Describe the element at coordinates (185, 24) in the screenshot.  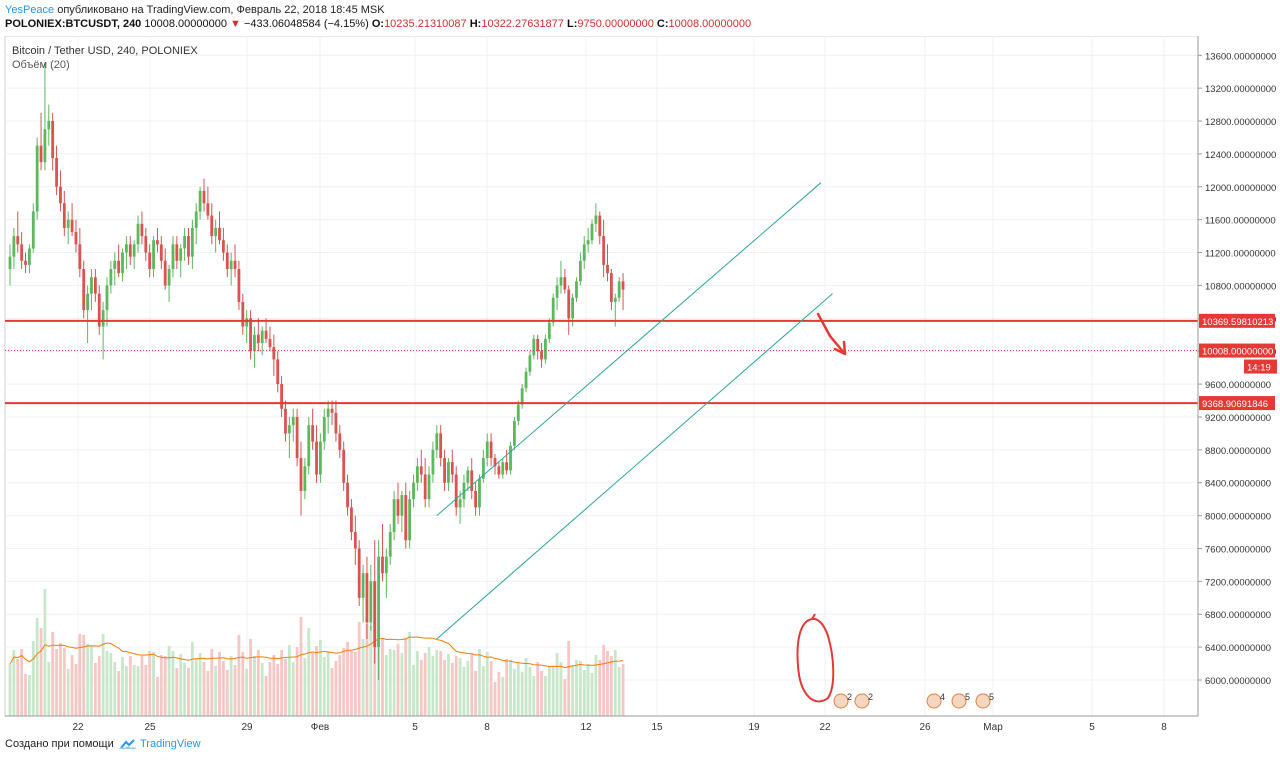
I see `last-value: 10008.00000000` at that location.